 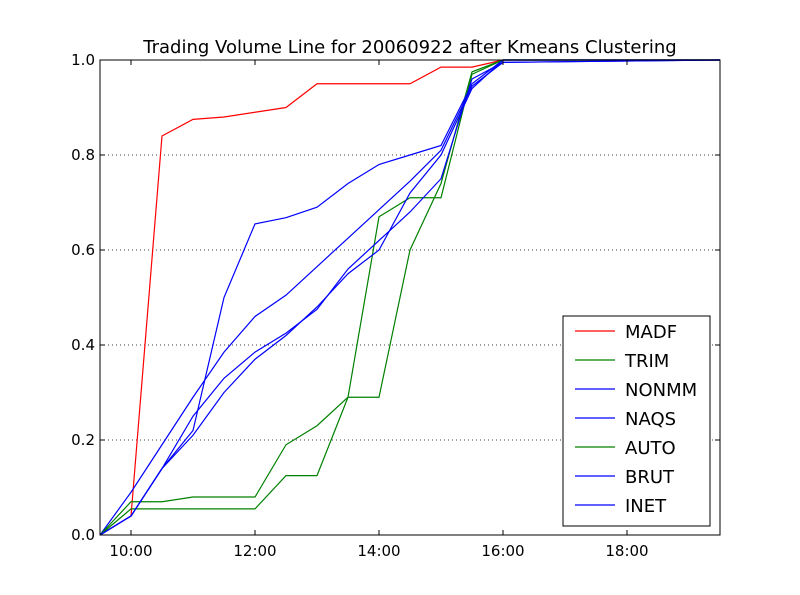 What do you see at coordinates (83, 155) in the screenshot?
I see `y-tick-label: 0.8` at bounding box center [83, 155].